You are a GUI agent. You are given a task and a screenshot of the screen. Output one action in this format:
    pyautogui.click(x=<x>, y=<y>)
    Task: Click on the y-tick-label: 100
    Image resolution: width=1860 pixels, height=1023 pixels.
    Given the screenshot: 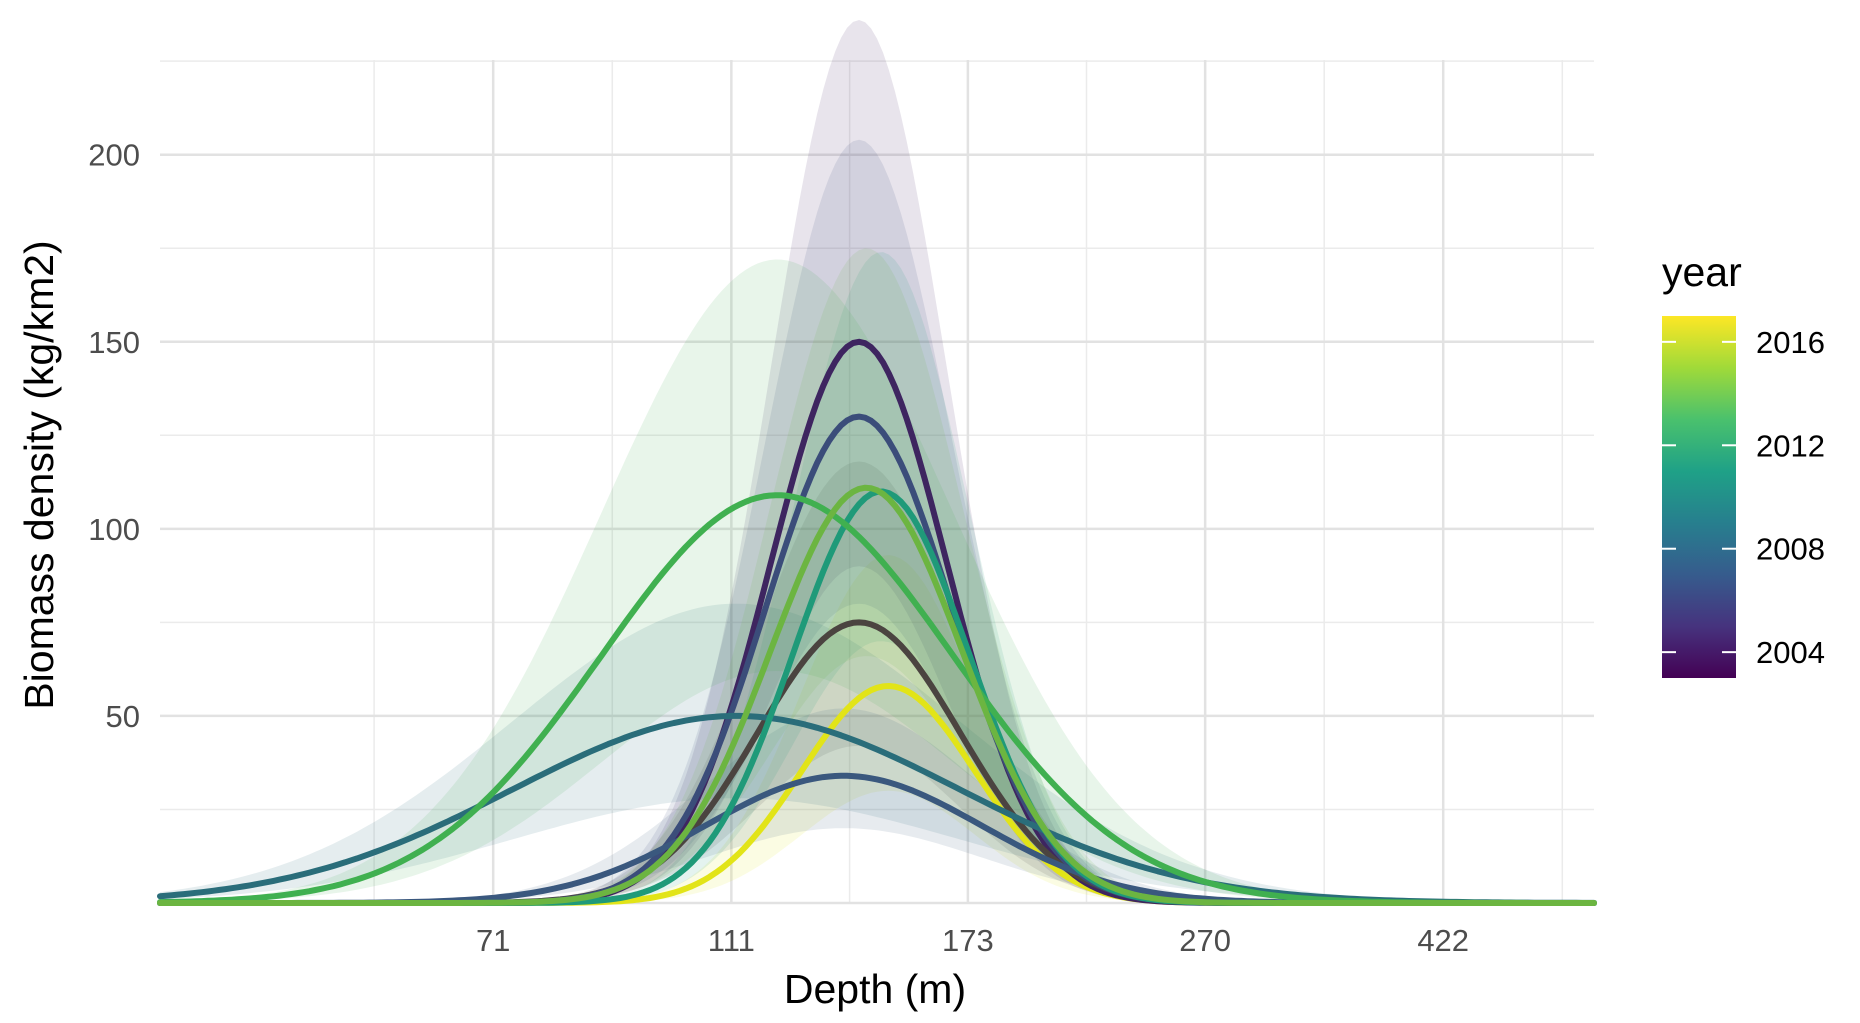 What is the action you would take?
    pyautogui.click(x=114, y=529)
    